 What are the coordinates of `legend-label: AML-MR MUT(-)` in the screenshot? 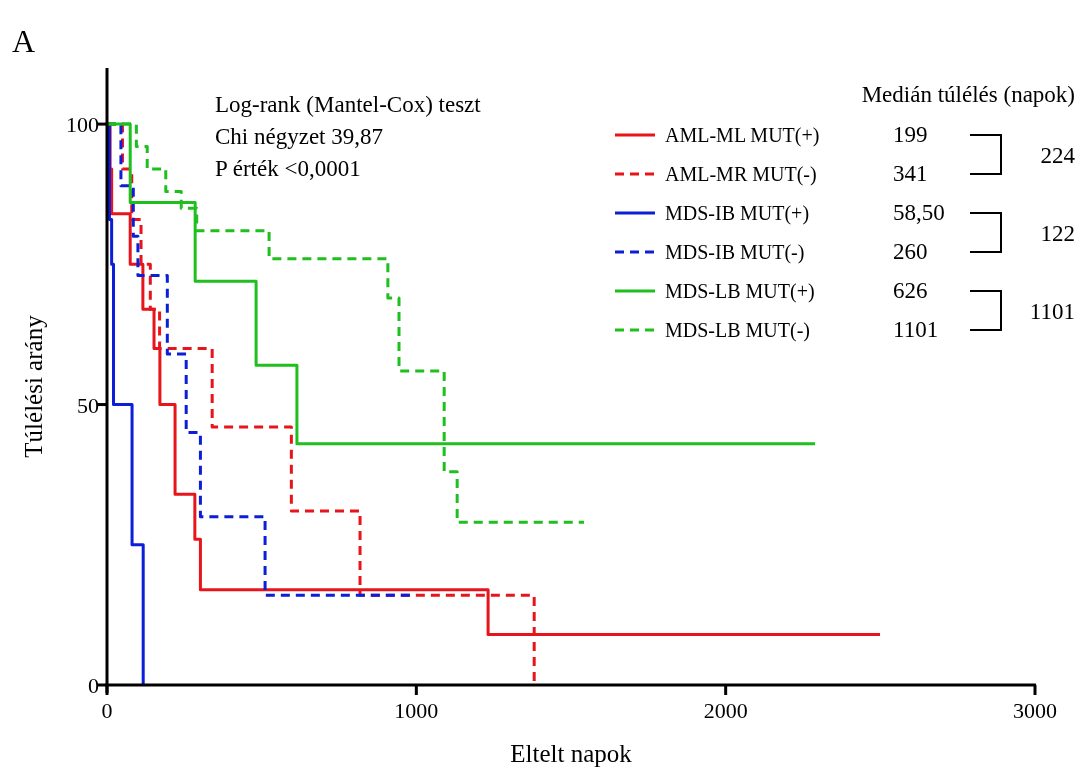 It's located at (741, 174).